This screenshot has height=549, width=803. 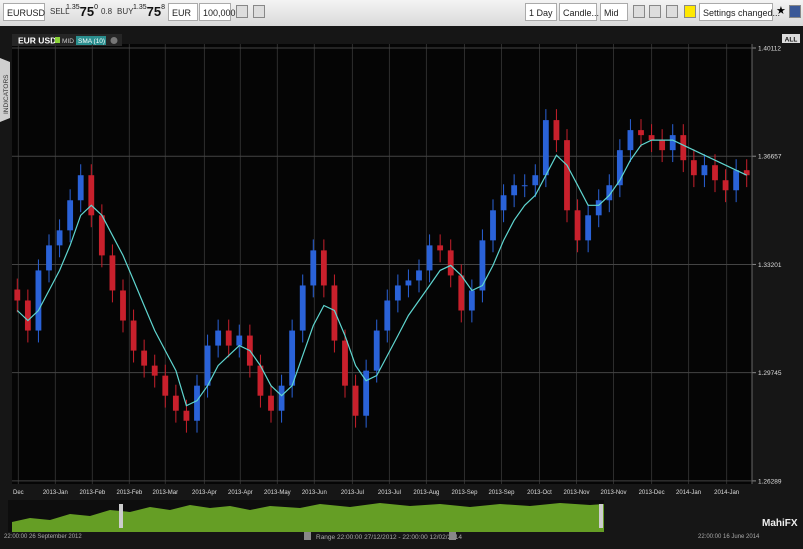 What do you see at coordinates (129, 493) in the screenshot?
I see `x-tick-label: 2013-Feb` at bounding box center [129, 493].